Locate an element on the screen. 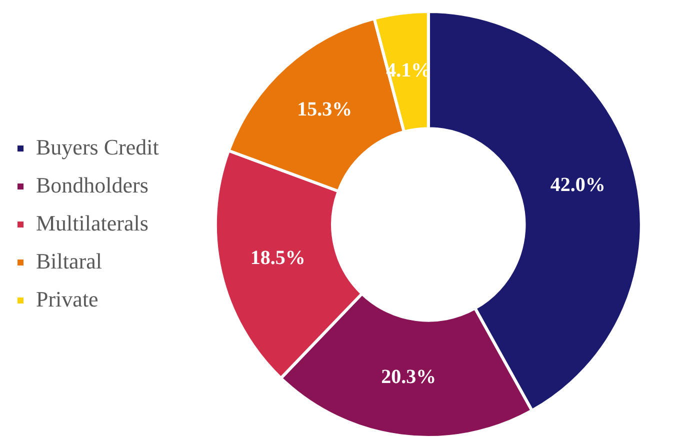 Image resolution: width=688 pixels, height=439 pixels. data-label: 42.0% is located at coordinates (578, 185).